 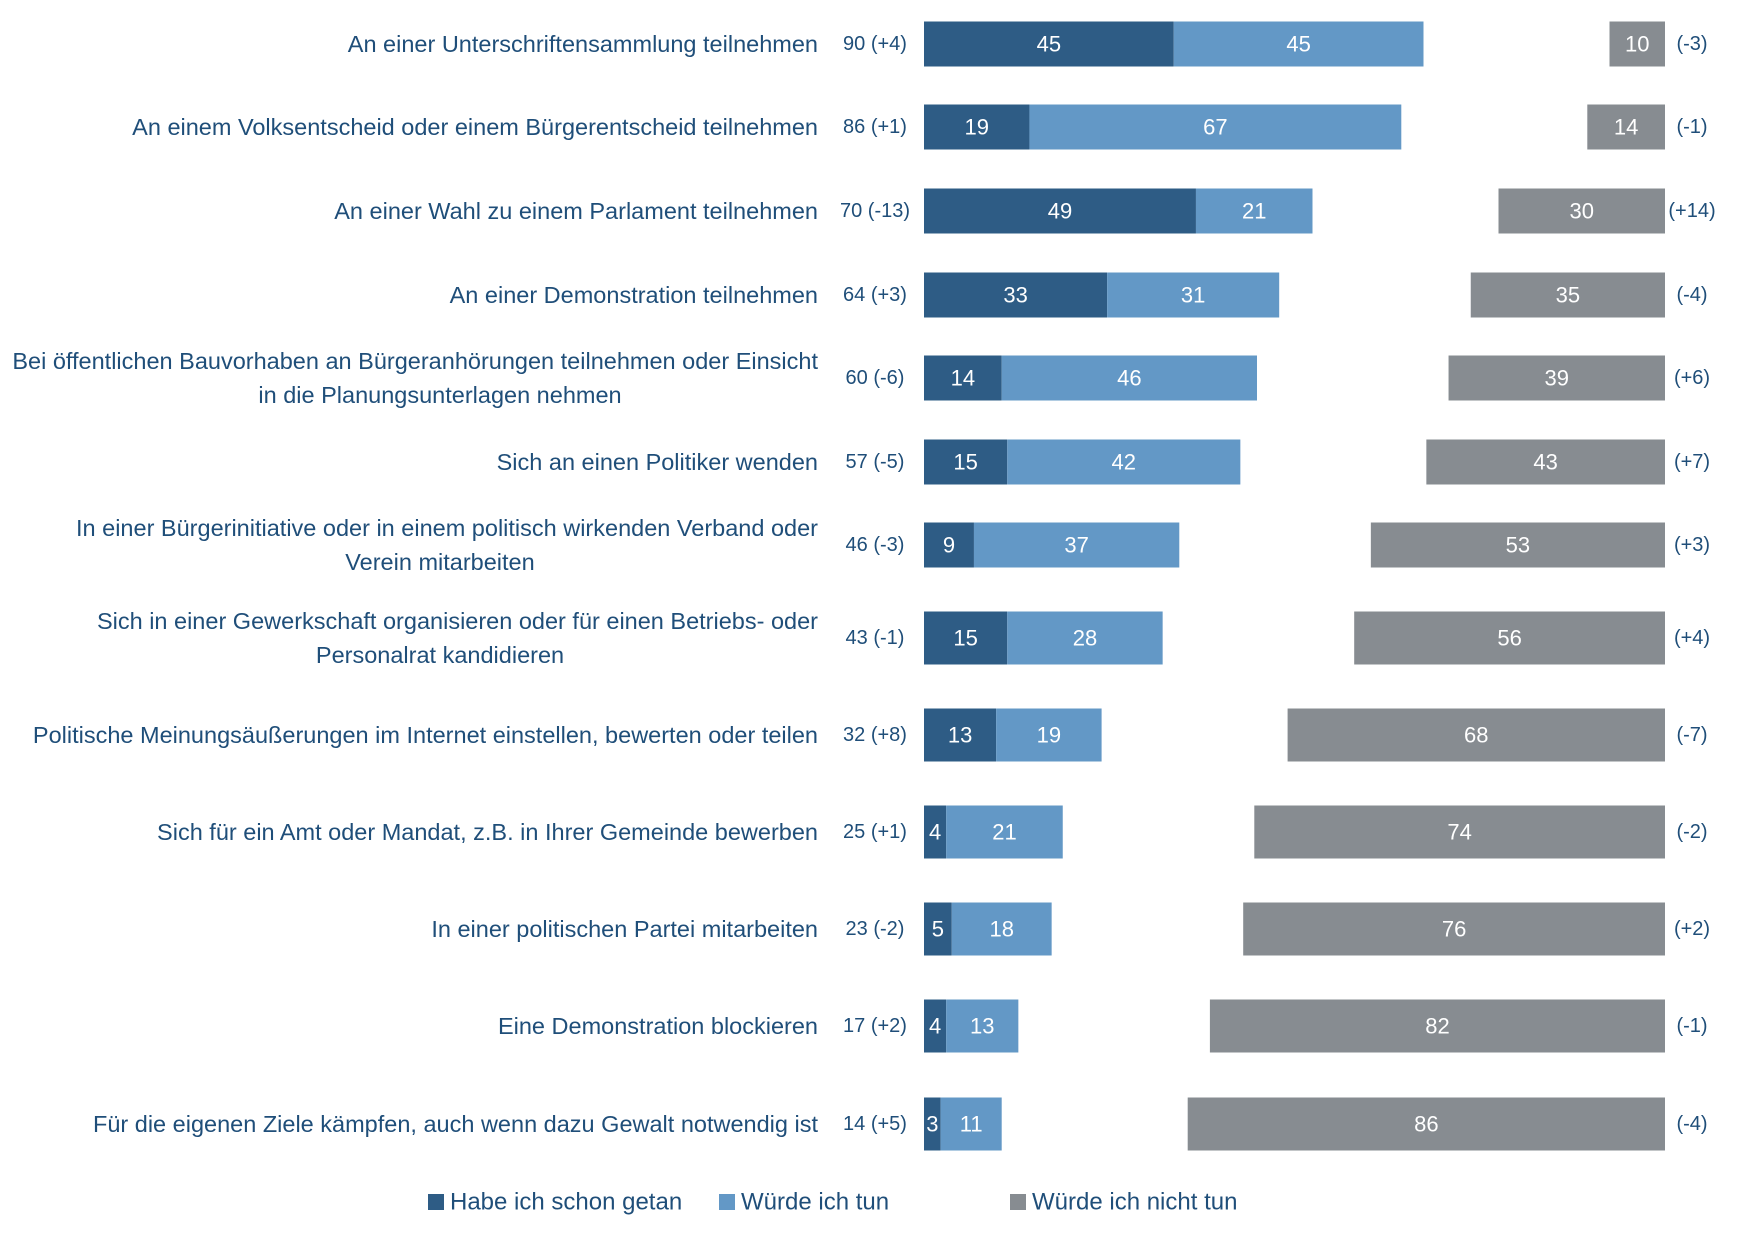 What do you see at coordinates (875, 735) in the screenshot?
I see `total-label: 32 (+8)` at bounding box center [875, 735].